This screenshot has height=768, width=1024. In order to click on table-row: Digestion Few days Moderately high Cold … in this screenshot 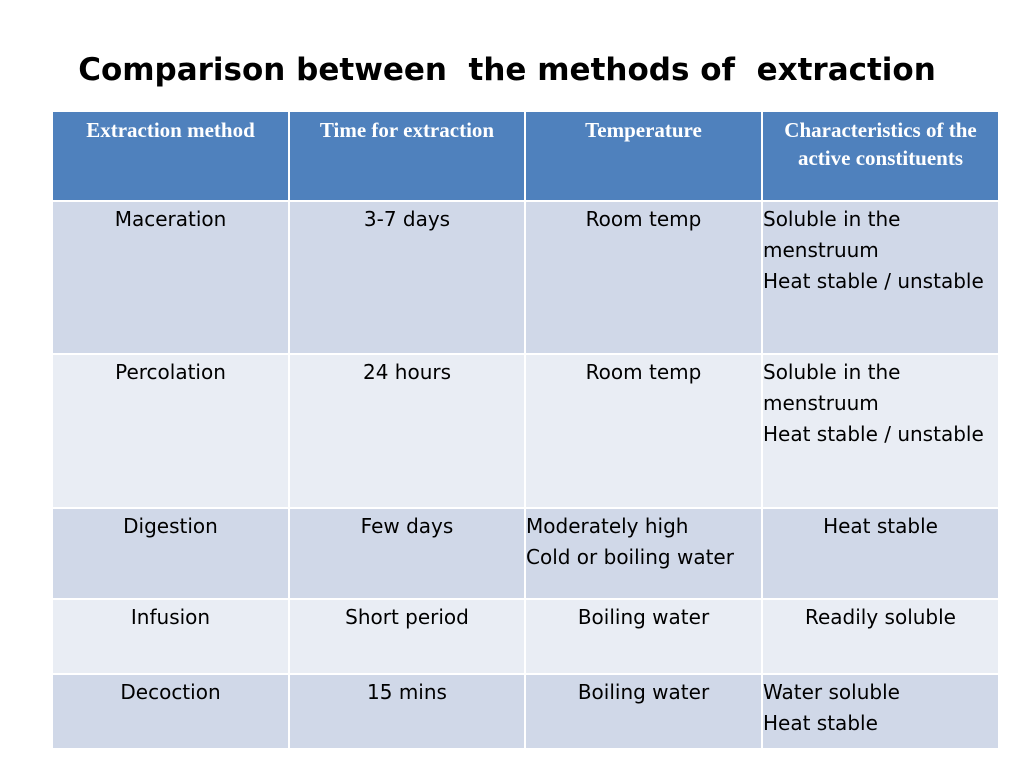, I will do `click(525, 553)`.